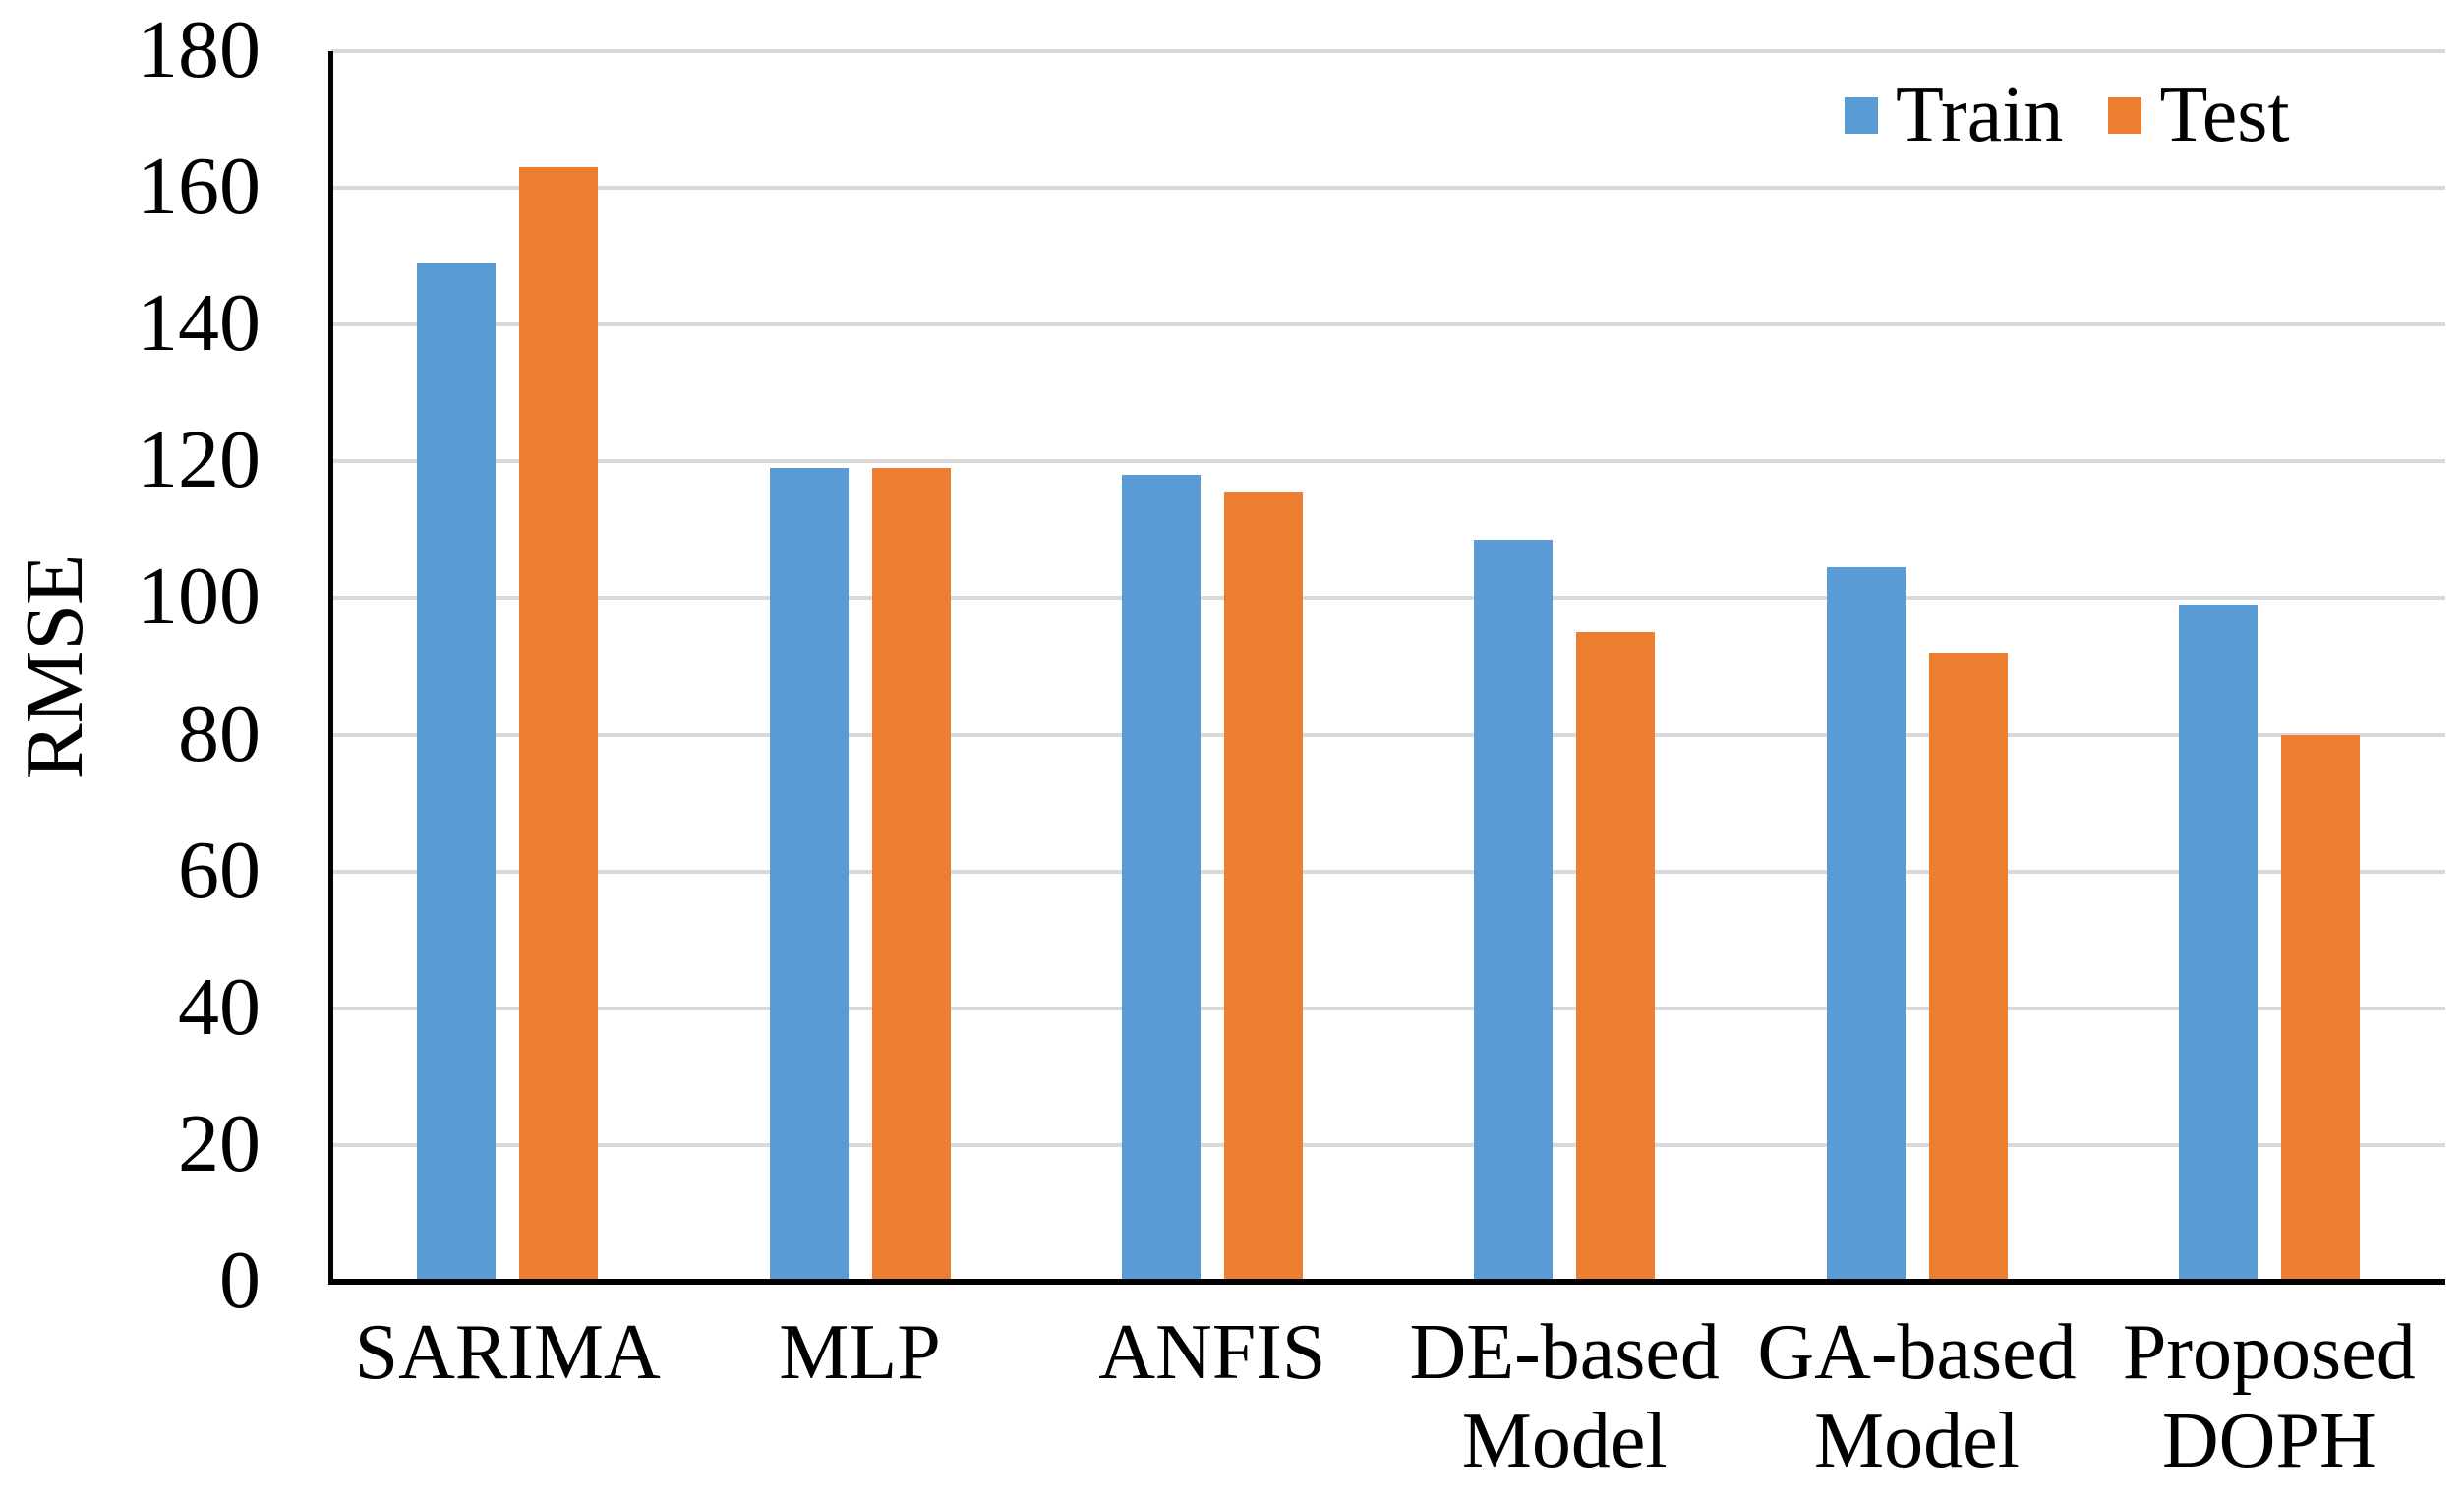 Image resolution: width=2464 pixels, height=1498 pixels. Describe the element at coordinates (219, 733) in the screenshot. I see `y-axis-tick-label: 80` at that location.